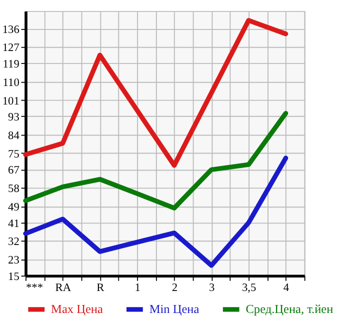 This screenshot has width=345, height=335. I want to click on x-tick-label: 2, so click(175, 288).